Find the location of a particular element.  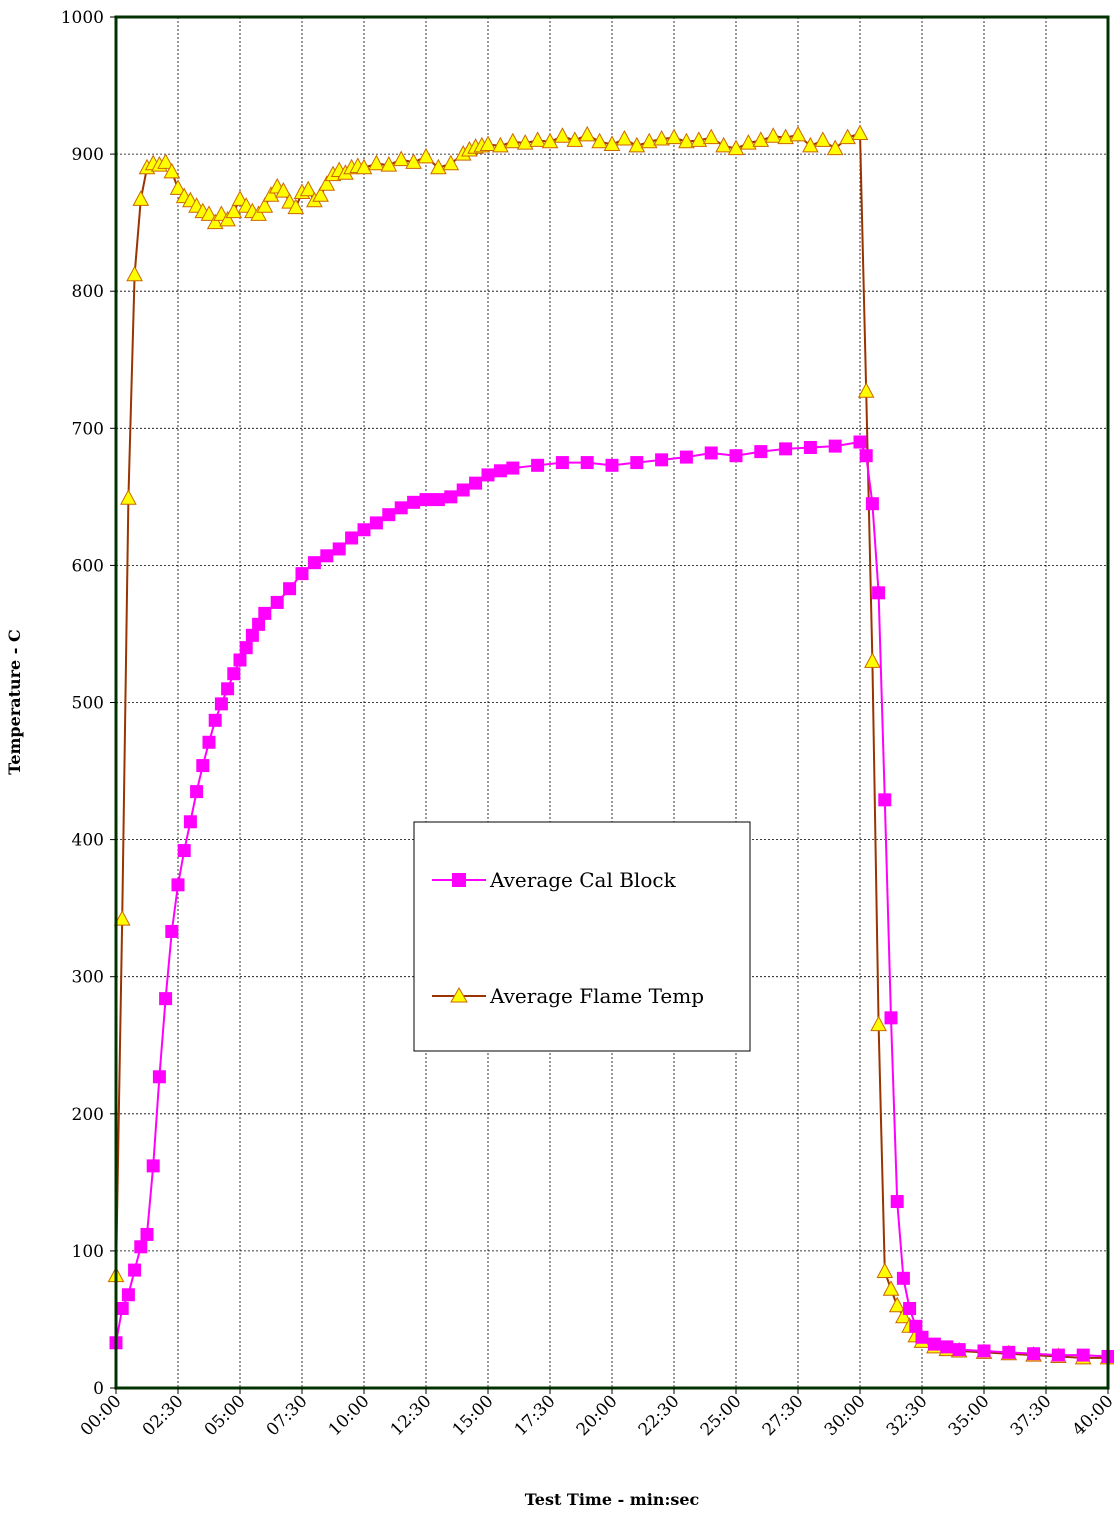

y-tick-label: 900 is located at coordinates (88, 155).